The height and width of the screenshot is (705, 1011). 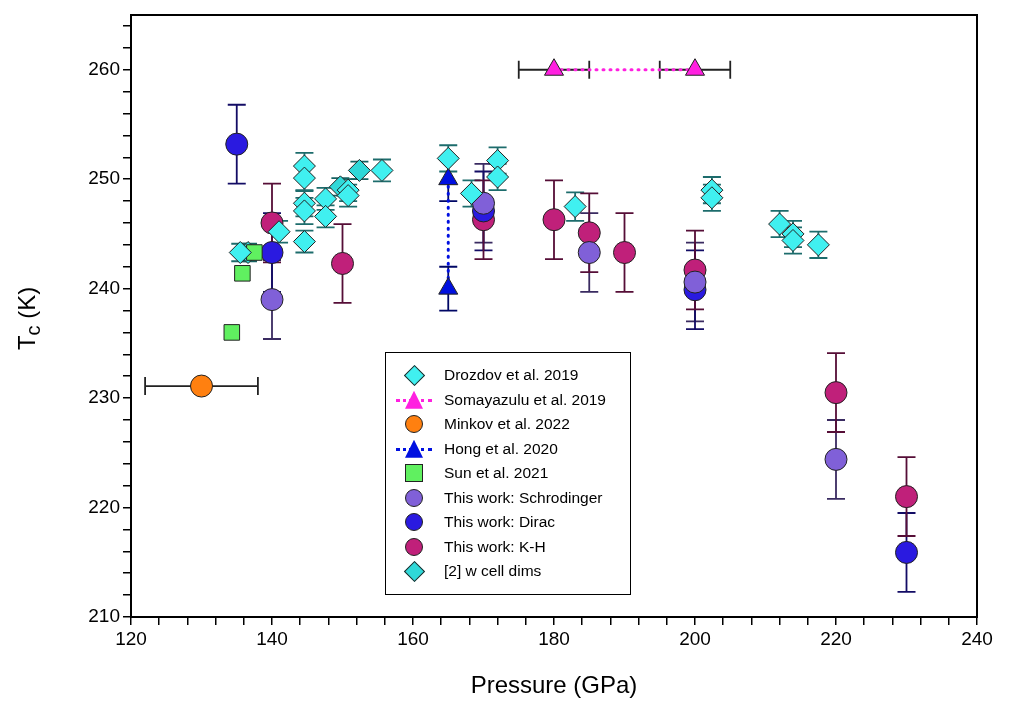 What do you see at coordinates (507, 424) in the screenshot?
I see `legend-label: Minkov et al. 2022` at bounding box center [507, 424].